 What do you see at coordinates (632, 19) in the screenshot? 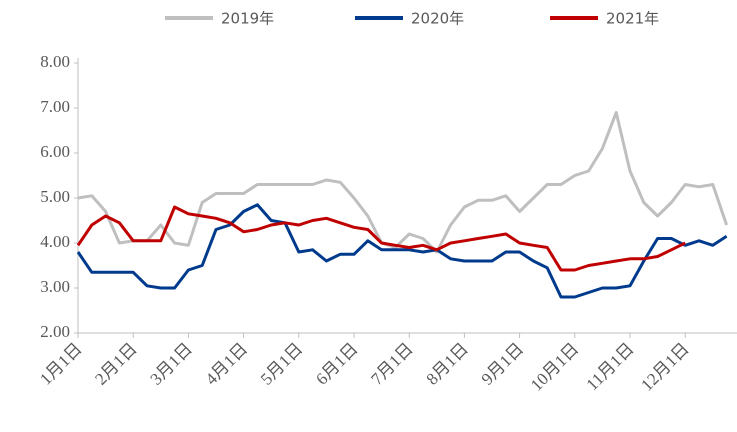
I see `legend-label: 2021年` at bounding box center [632, 19].